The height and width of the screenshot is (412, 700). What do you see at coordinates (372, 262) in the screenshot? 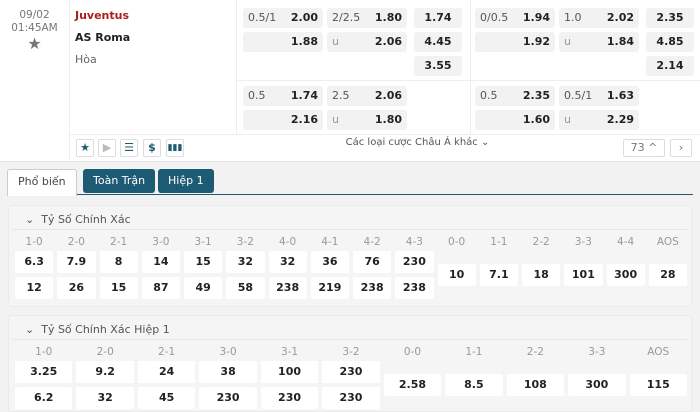
I see `score-odds: 76` at bounding box center [372, 262].